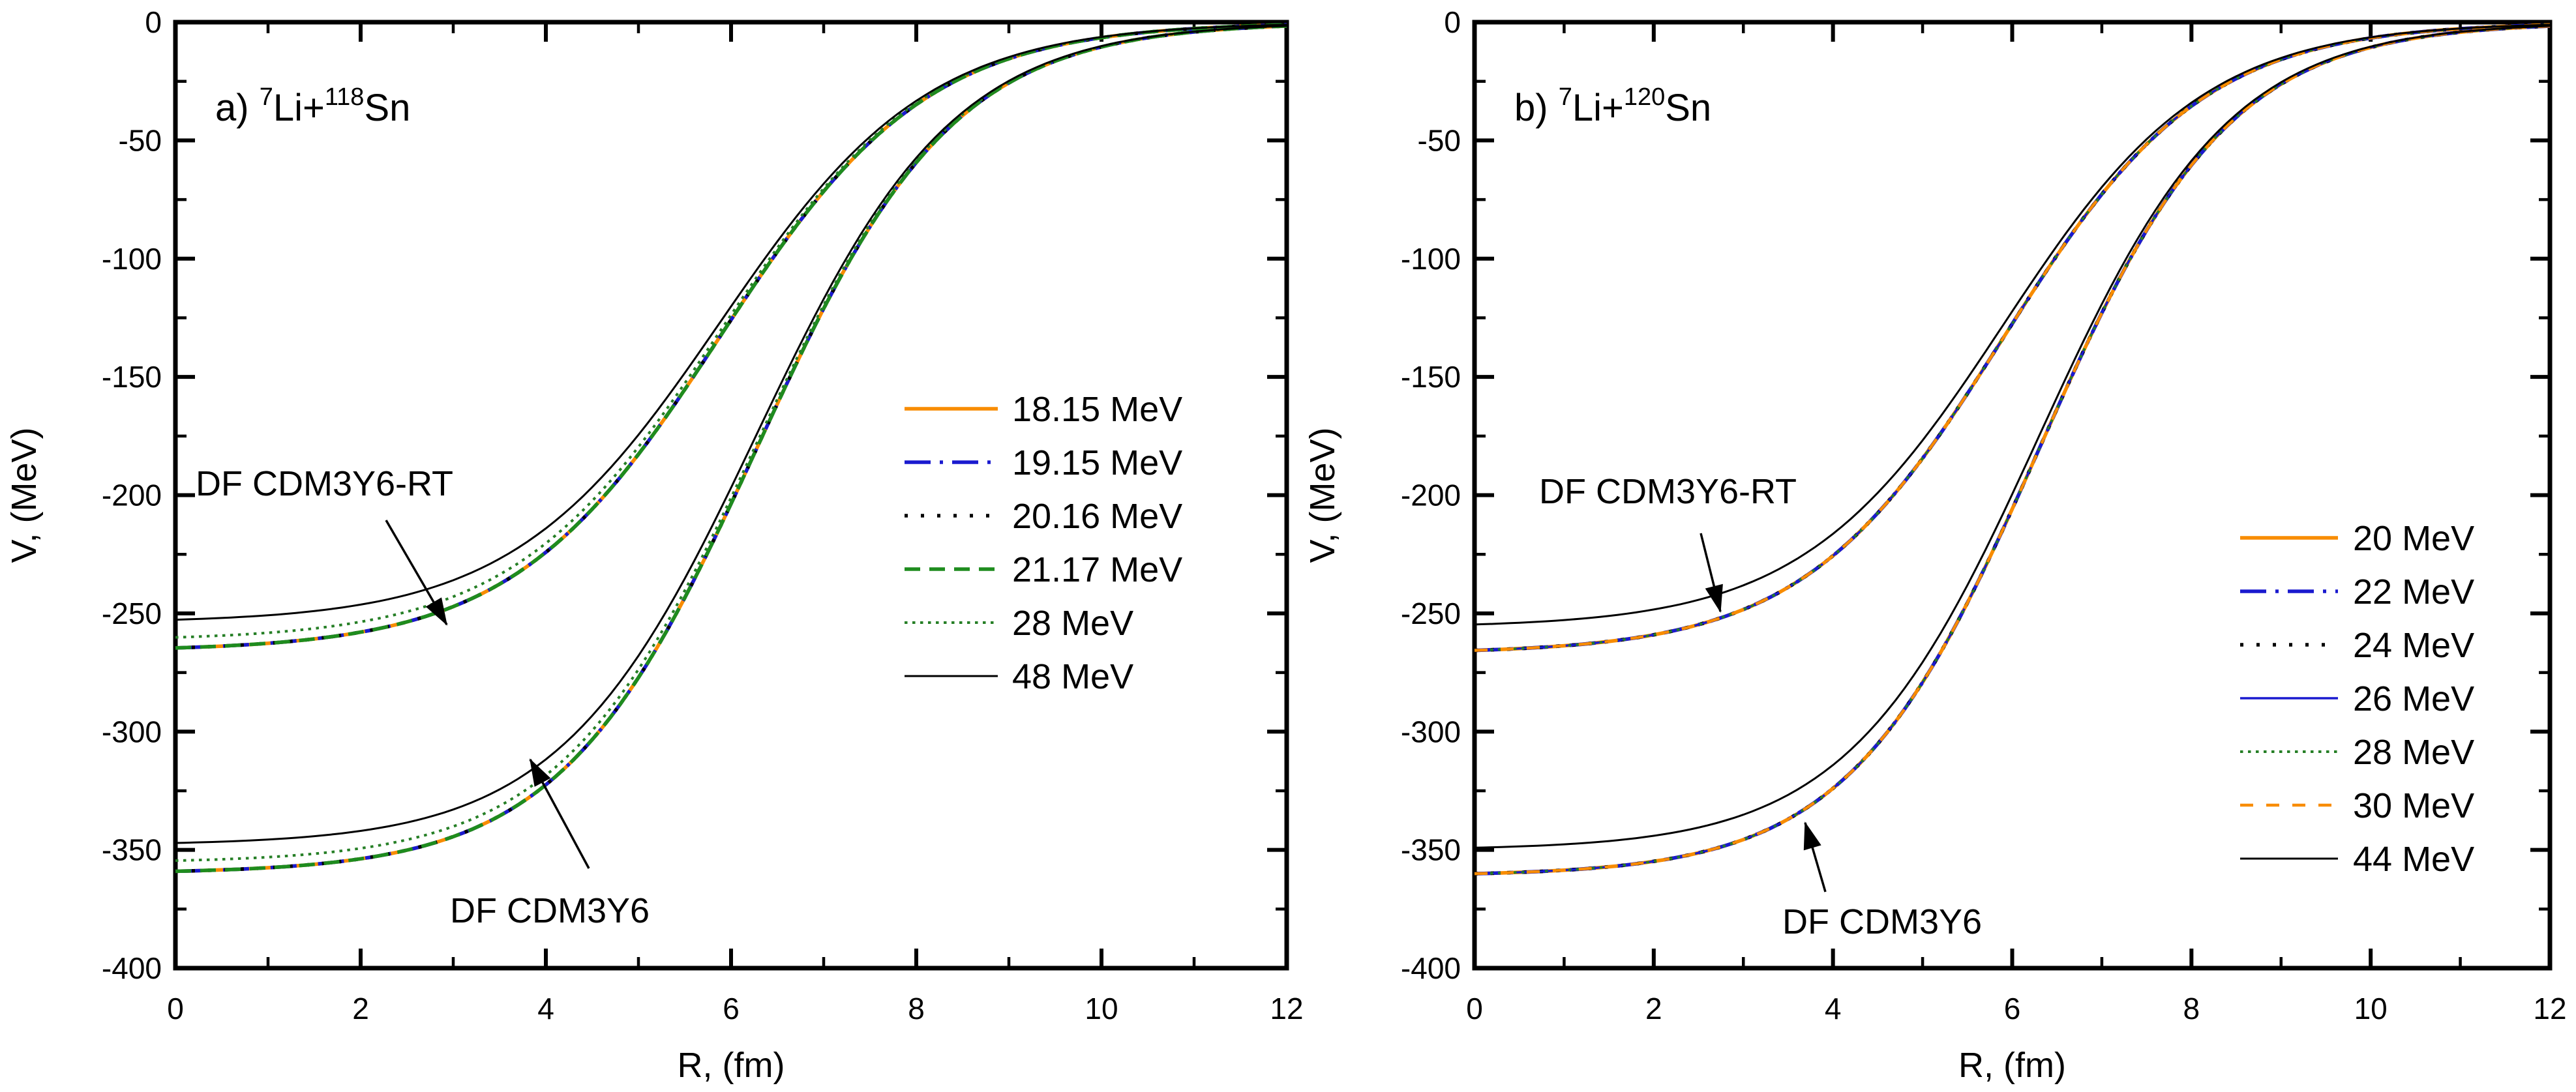 The image size is (2576, 1092). Describe the element at coordinates (487, 694) in the screenshot. I see `panel-a-annotation-arrows` at that location.